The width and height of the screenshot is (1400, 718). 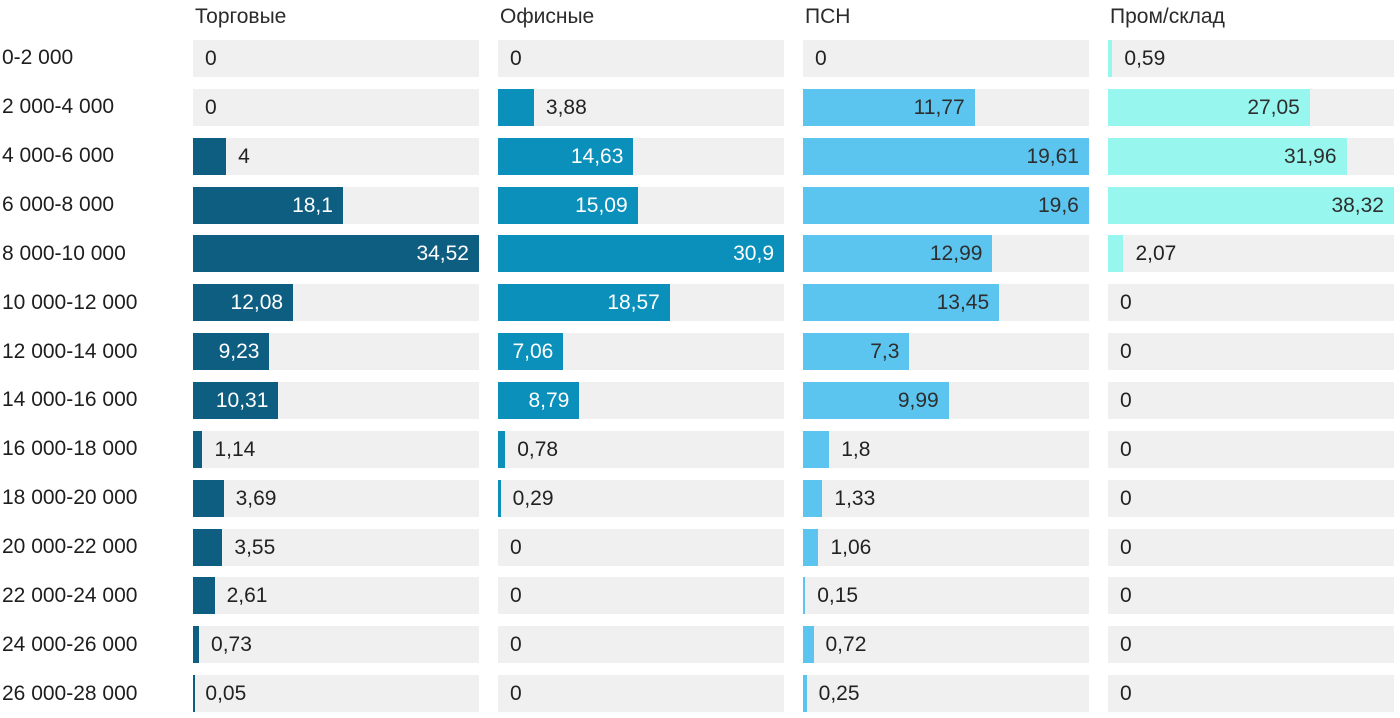 I want to click on chart-row: 26 000-28 000 0,05 0 0,25 0, so click(x=697, y=693).